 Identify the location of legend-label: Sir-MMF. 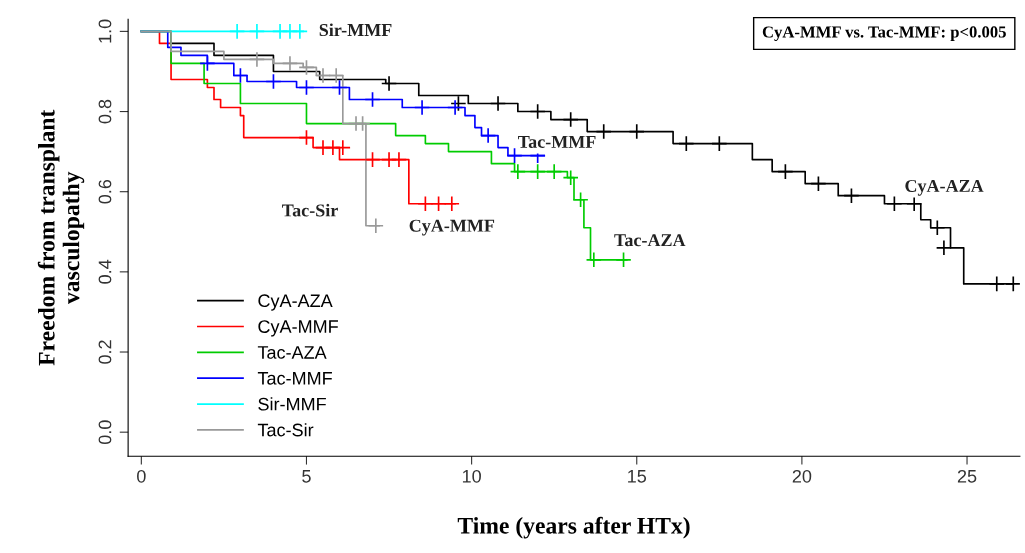
(292, 404).